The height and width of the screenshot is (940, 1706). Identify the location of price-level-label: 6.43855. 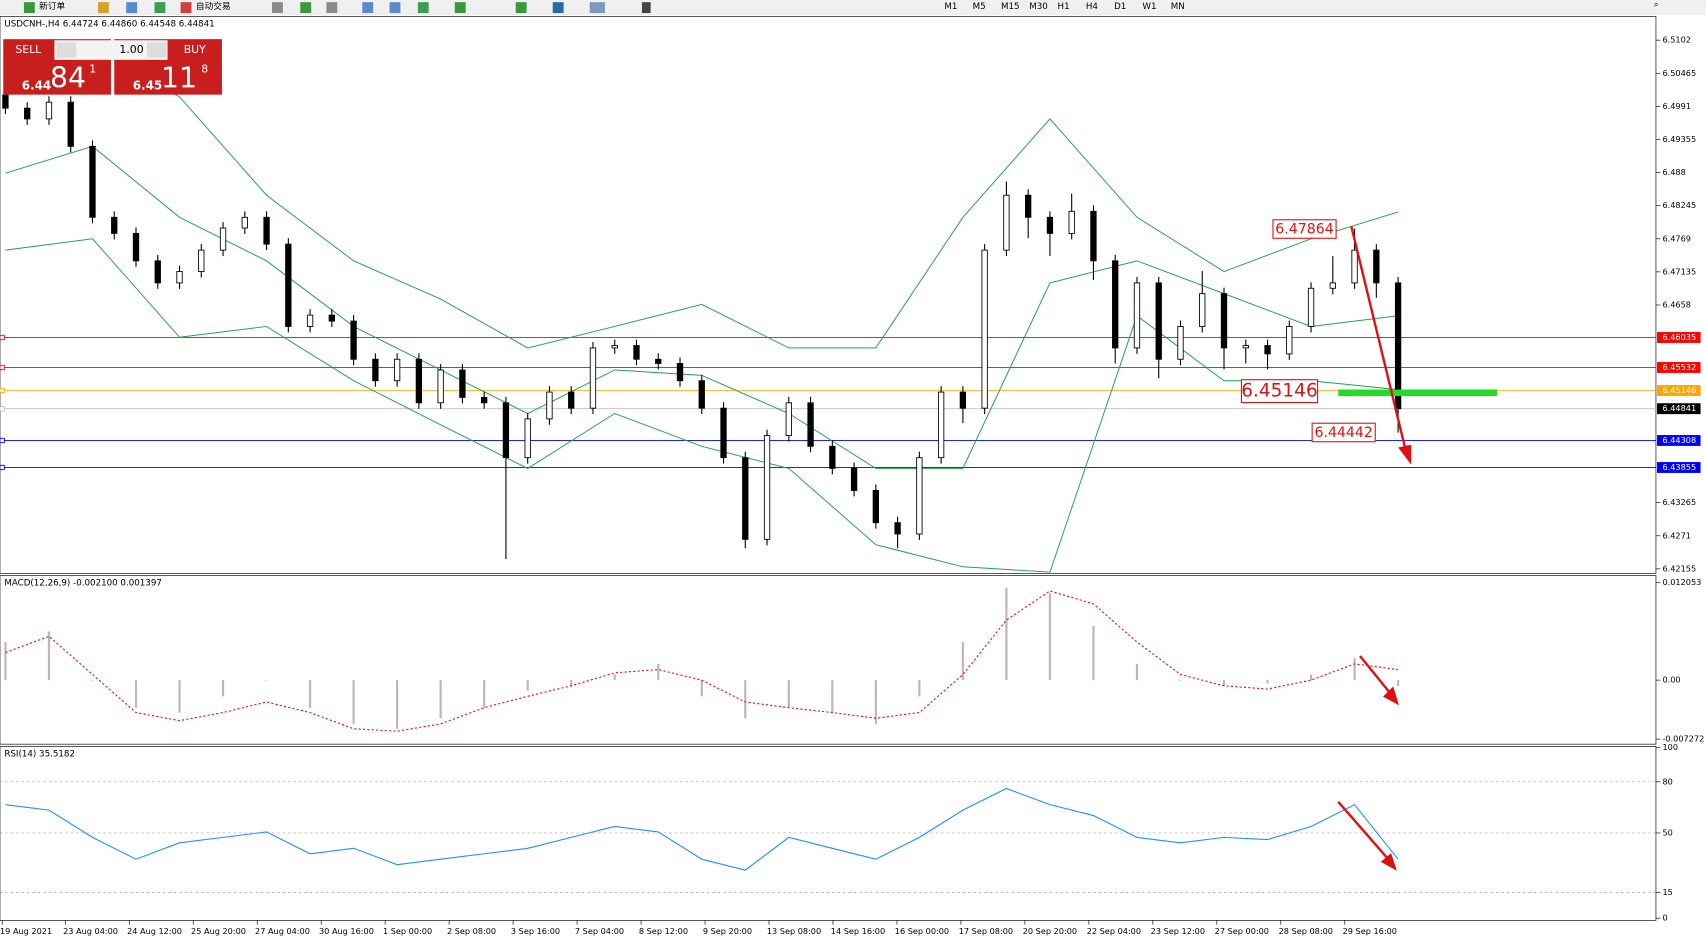
(1679, 467).